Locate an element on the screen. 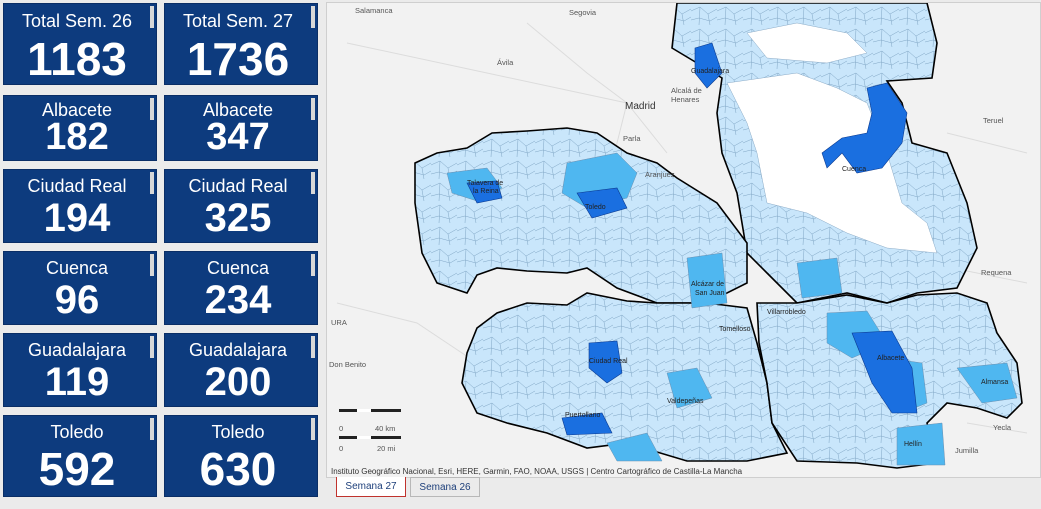 The image size is (1041, 509). city-albacete: Albacete is located at coordinates (890, 358).